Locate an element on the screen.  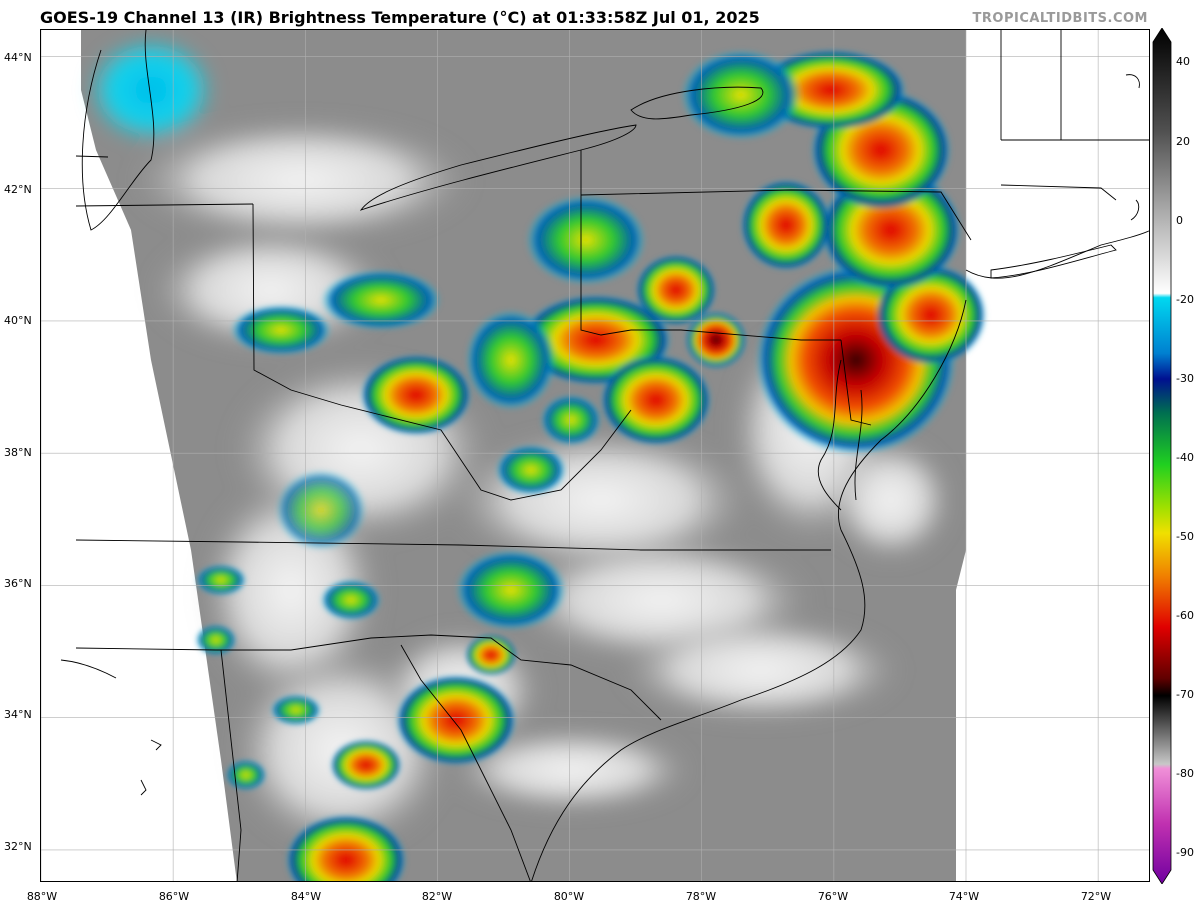
lat-tick-36: 36°N is located at coordinates (18, 583).